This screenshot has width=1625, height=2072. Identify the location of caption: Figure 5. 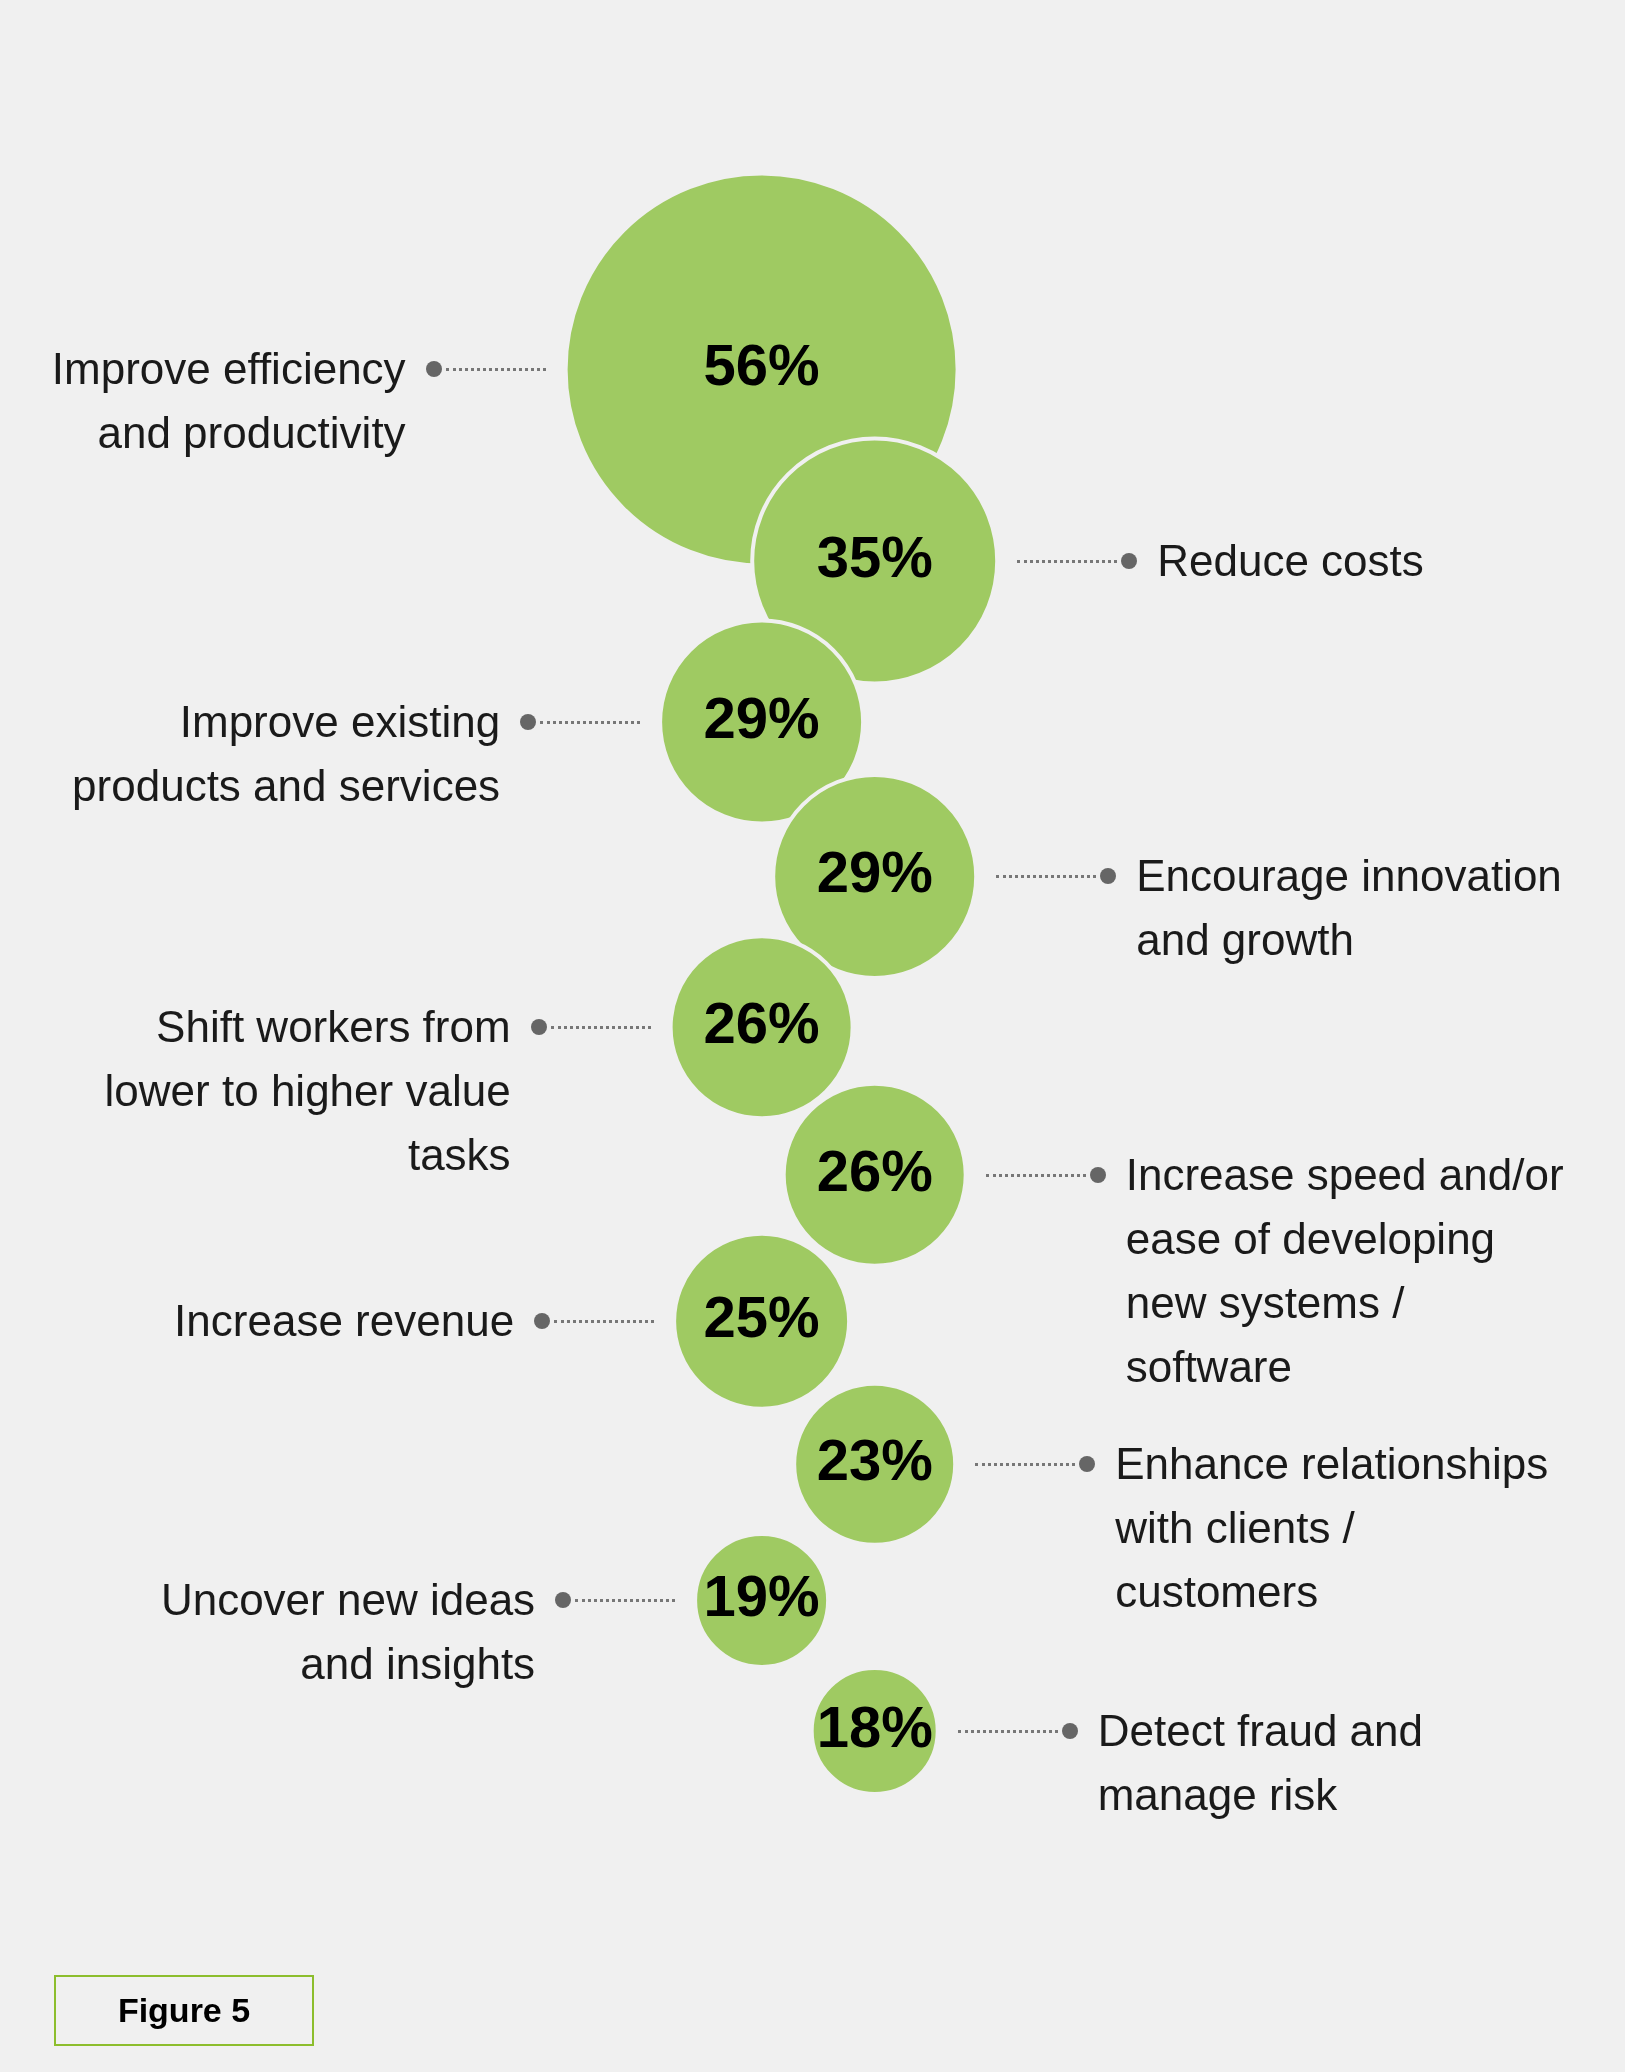
(184, 2010).